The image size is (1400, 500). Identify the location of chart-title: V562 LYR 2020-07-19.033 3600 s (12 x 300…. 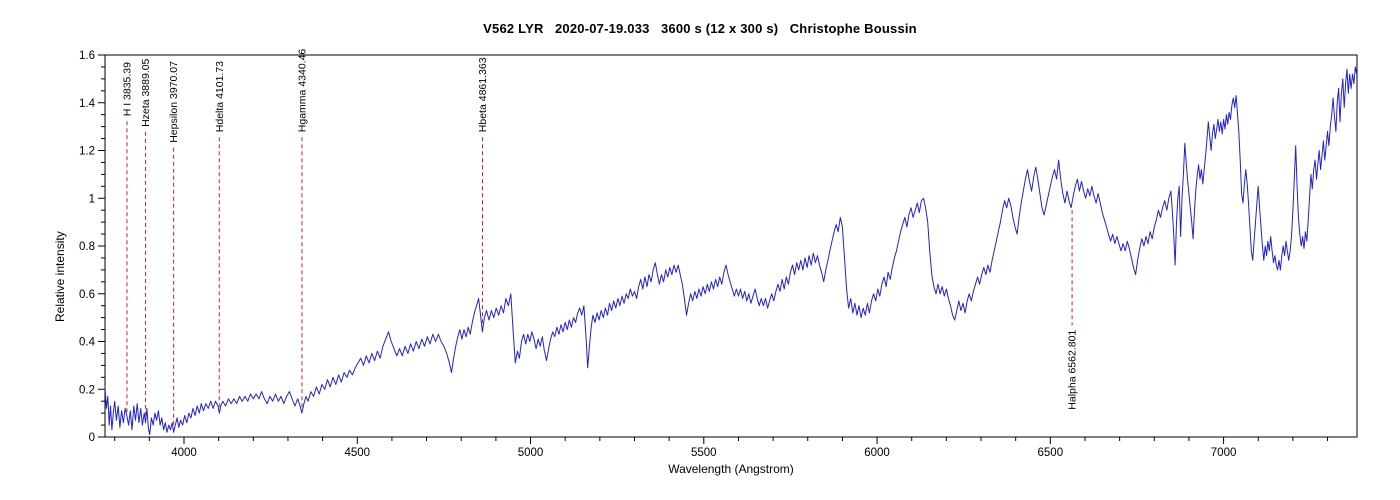
(700, 28).